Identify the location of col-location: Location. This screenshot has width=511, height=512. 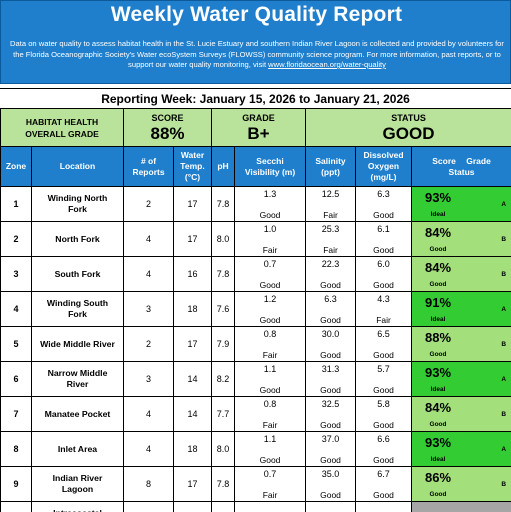
(77, 166).